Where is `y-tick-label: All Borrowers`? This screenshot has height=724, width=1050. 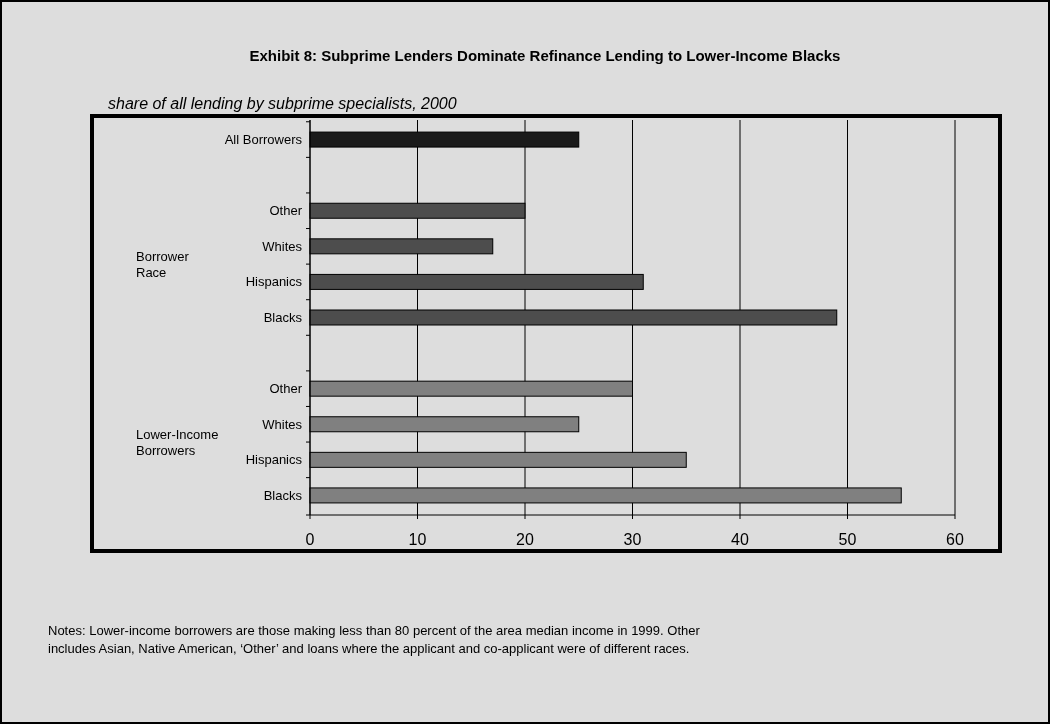 y-tick-label: All Borrowers is located at coordinates (263, 140).